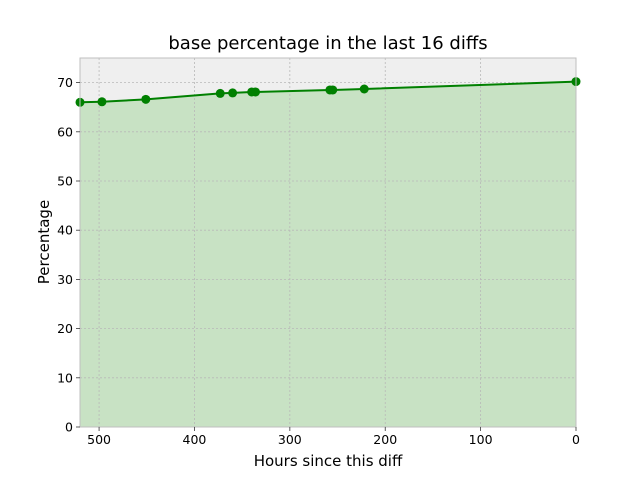  I want to click on x-axis-ticks: 500 400 300 200 100 0, so click(333, 437).